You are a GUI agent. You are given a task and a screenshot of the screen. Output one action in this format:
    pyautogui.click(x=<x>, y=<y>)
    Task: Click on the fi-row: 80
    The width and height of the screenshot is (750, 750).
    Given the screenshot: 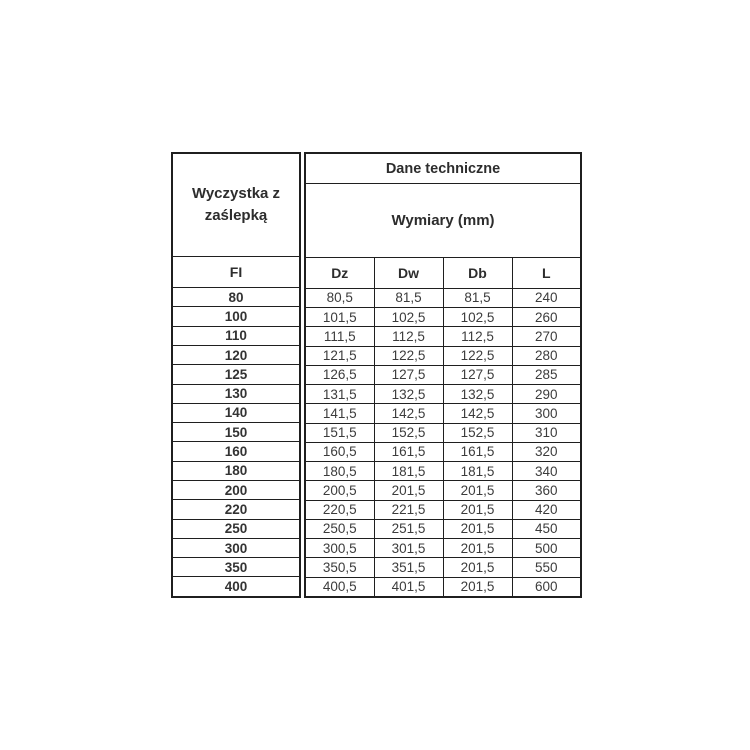 What is the action you would take?
    pyautogui.click(x=236, y=297)
    